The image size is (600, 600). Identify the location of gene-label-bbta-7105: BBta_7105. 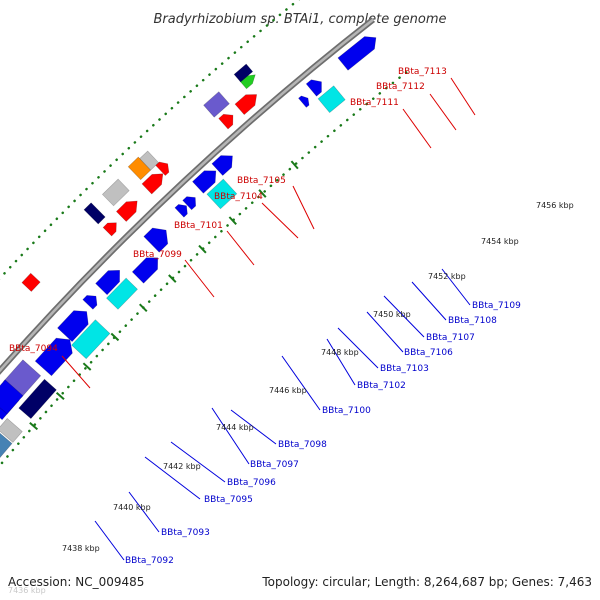
(261, 181).